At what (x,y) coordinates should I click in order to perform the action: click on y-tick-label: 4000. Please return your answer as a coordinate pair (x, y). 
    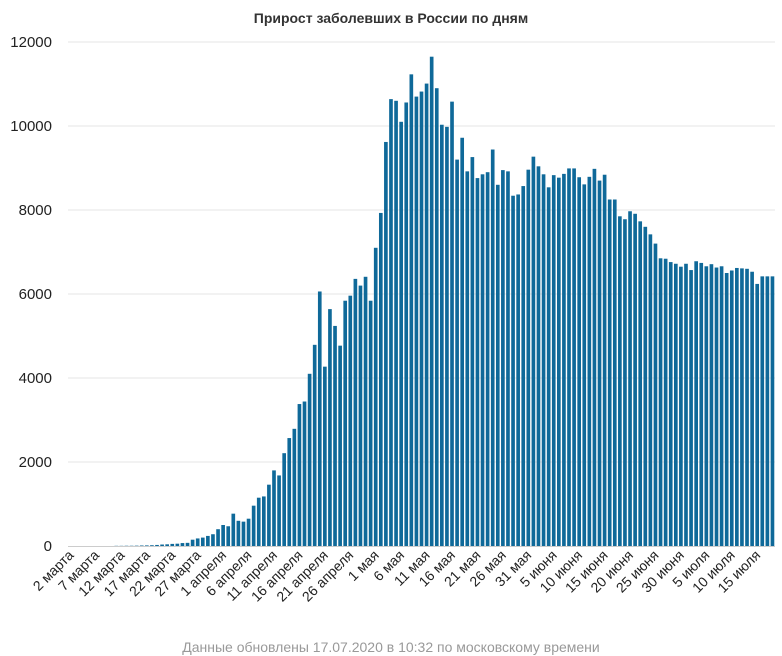
    Looking at the image, I should click on (35, 378).